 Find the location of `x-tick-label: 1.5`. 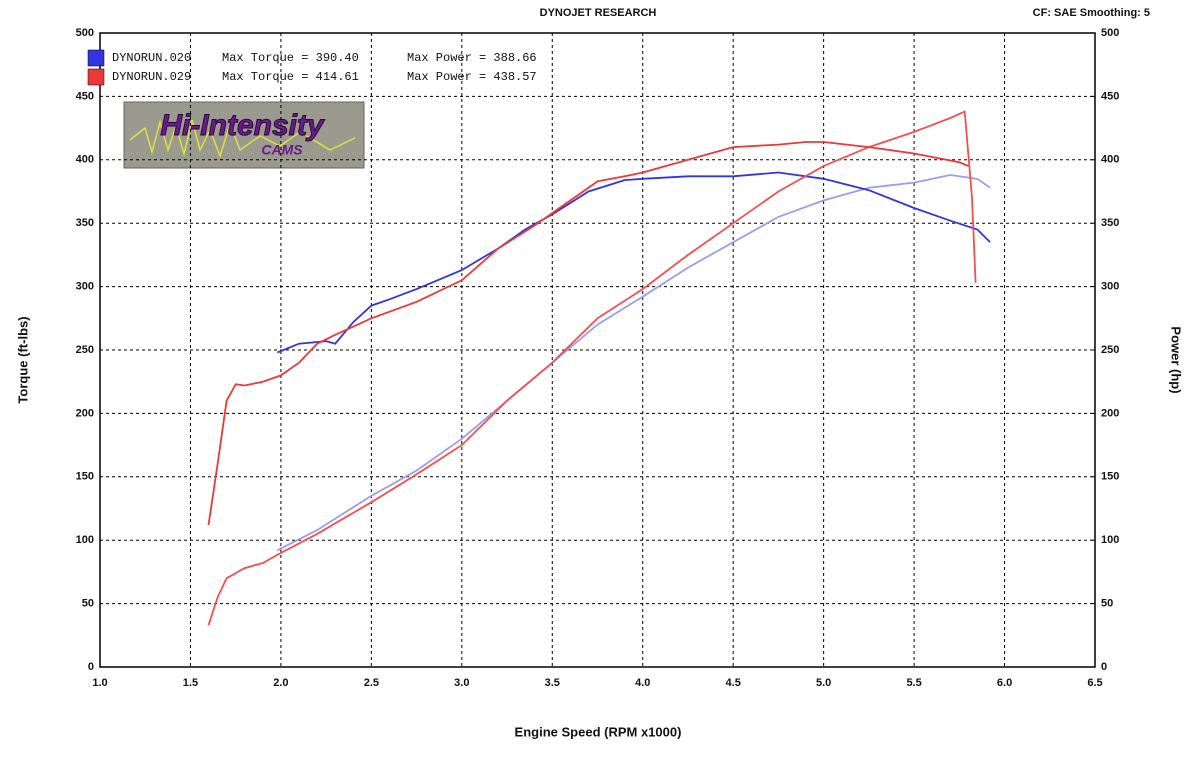

x-tick-label: 1.5 is located at coordinates (190, 683).